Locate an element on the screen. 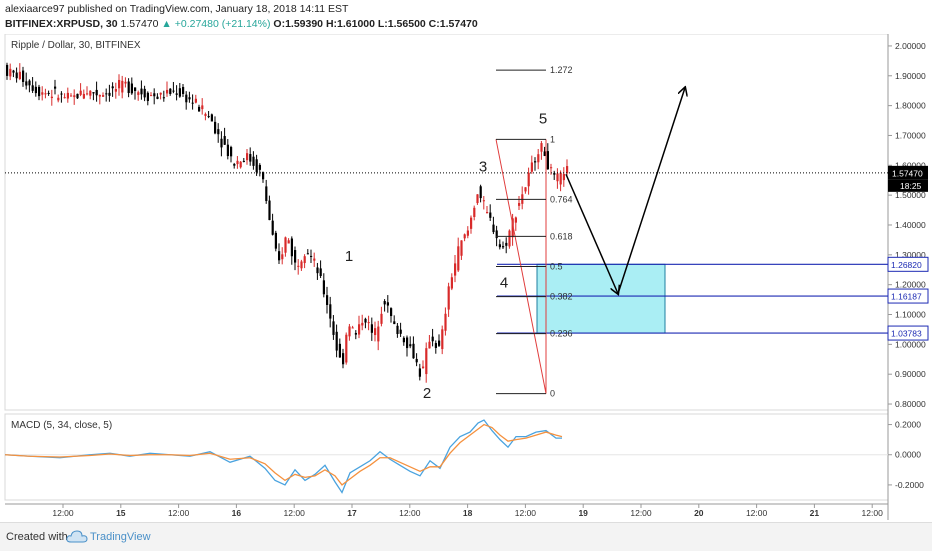  y-tick-label: 2.00000 is located at coordinates (910, 46).